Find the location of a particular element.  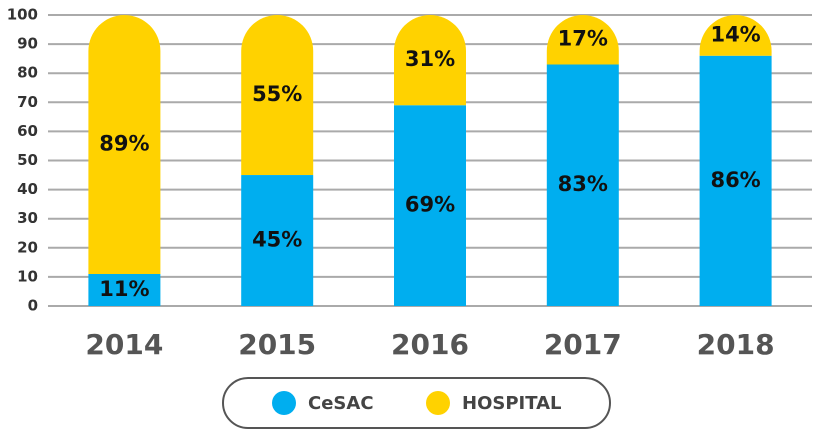

y-tick-label: 90 is located at coordinates (27, 44).